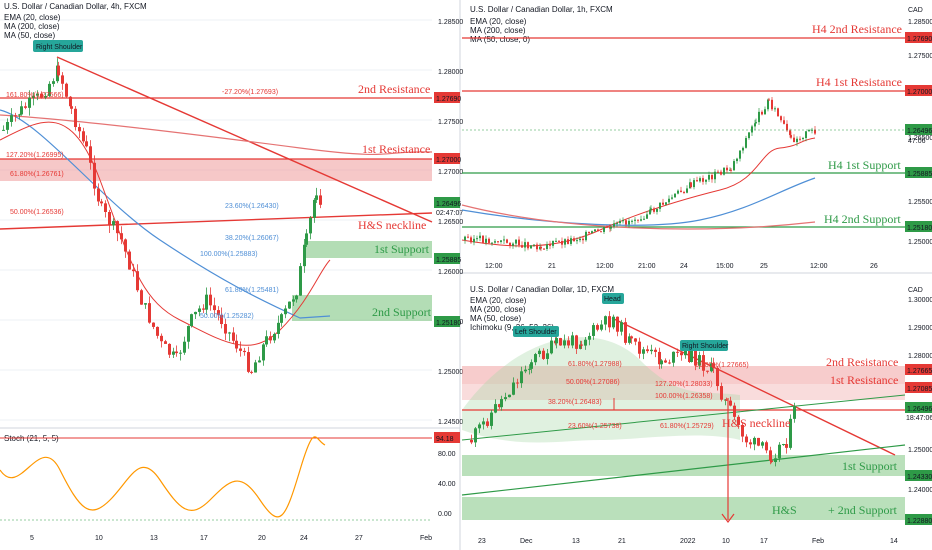 The width and height of the screenshot is (932, 550). Describe the element at coordinates (920, 490) in the screenshot. I see `br-price-tick: 1.24000` at that location.